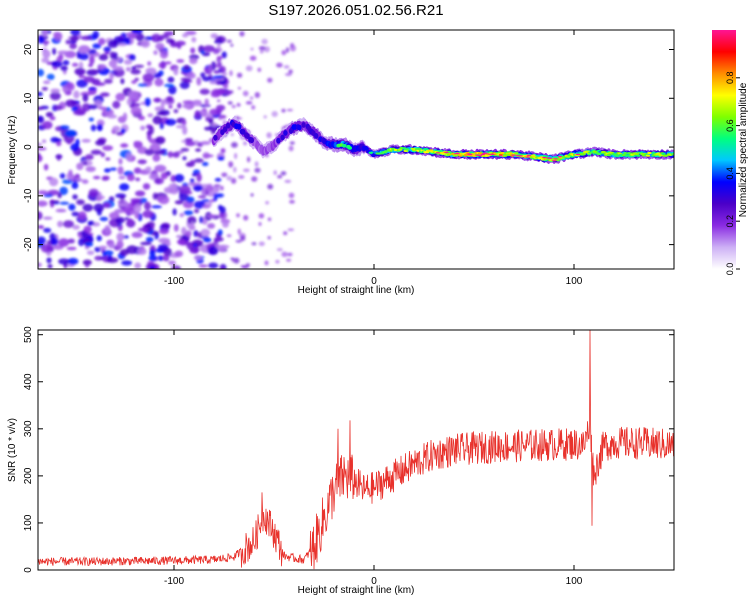 Image resolution: width=750 pixels, height=605 pixels. I want to click on x-tick-label: -100, so click(174, 581).